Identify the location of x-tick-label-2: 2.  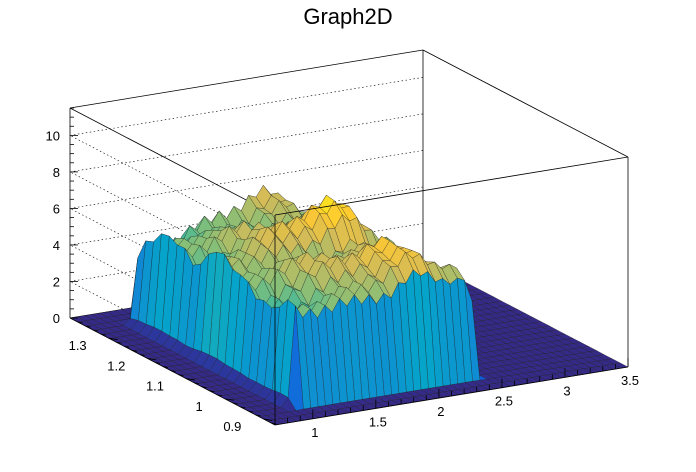
(440, 411).